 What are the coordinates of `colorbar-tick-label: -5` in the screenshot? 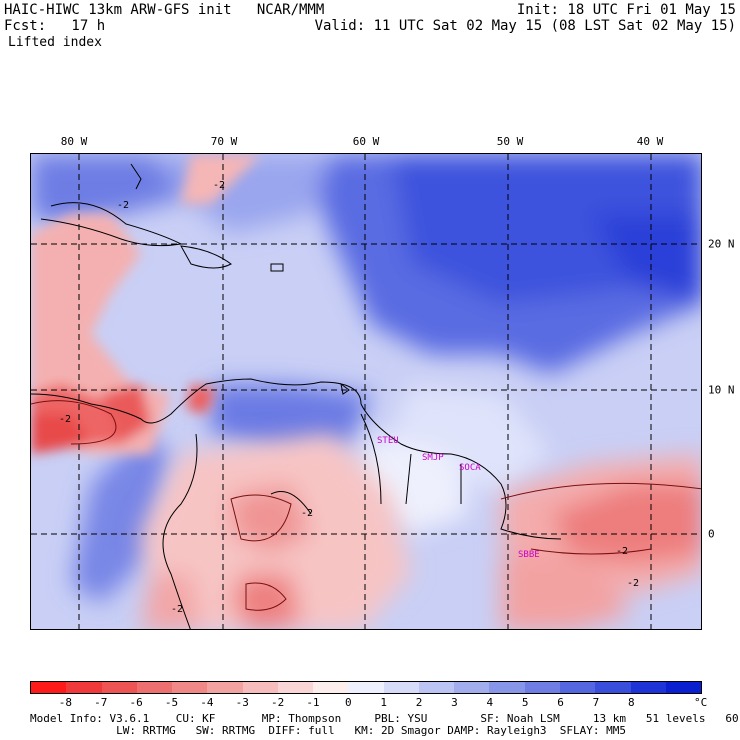 It's located at (171, 702).